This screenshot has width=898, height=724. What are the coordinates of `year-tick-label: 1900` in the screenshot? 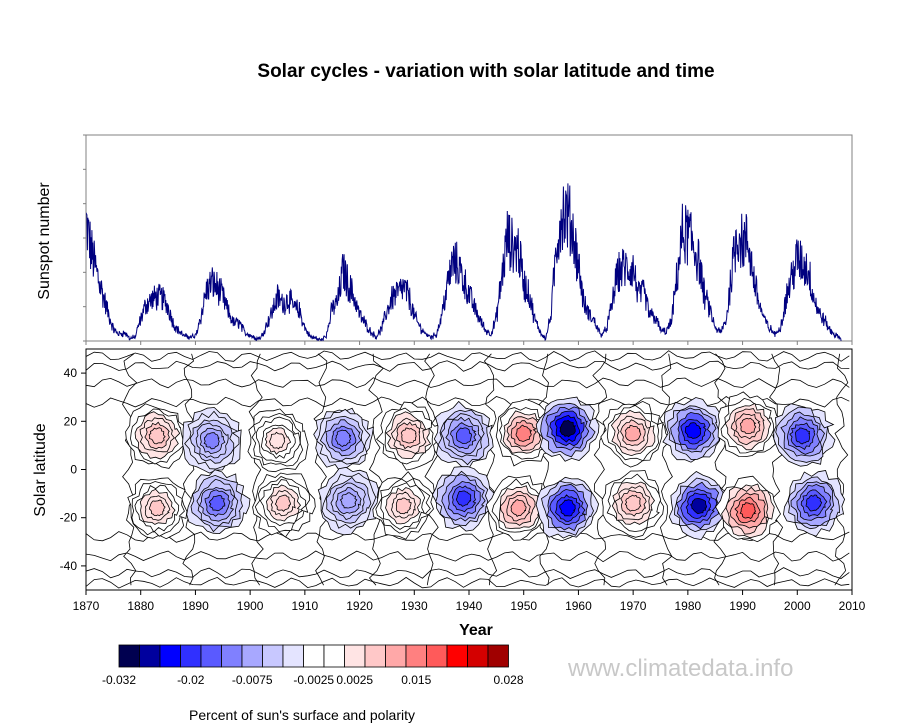 It's located at (250, 606).